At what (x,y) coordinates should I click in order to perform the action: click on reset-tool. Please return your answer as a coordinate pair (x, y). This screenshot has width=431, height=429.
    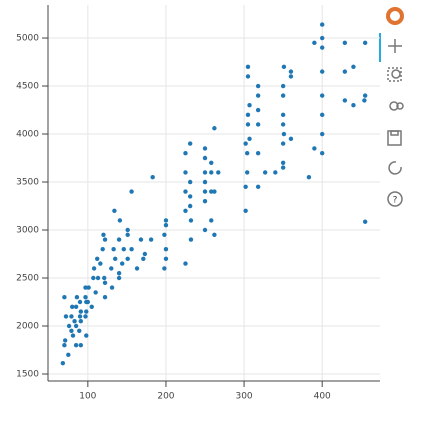
    Looking at the image, I should click on (395, 168).